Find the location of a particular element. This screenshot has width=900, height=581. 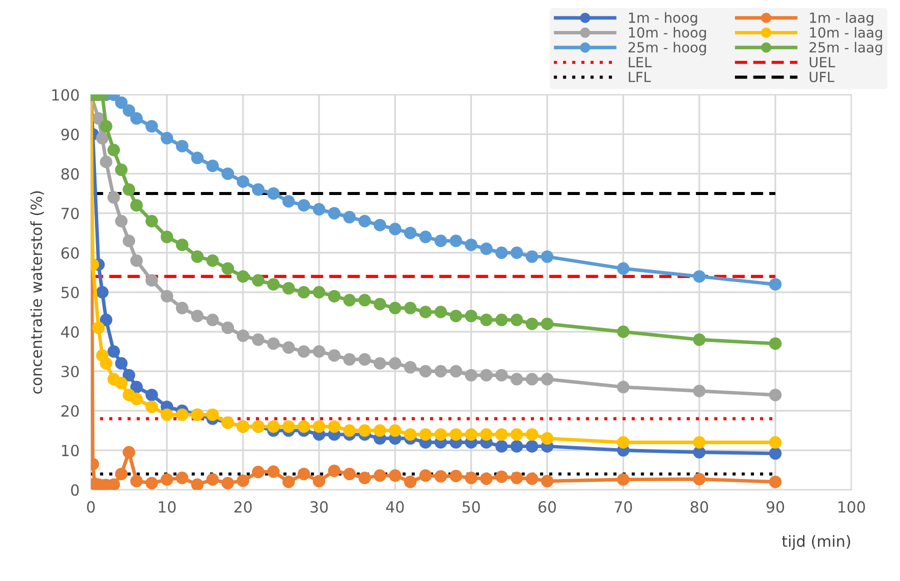

y-axis-title: concentratie waterstof (%) is located at coordinates (37, 292).